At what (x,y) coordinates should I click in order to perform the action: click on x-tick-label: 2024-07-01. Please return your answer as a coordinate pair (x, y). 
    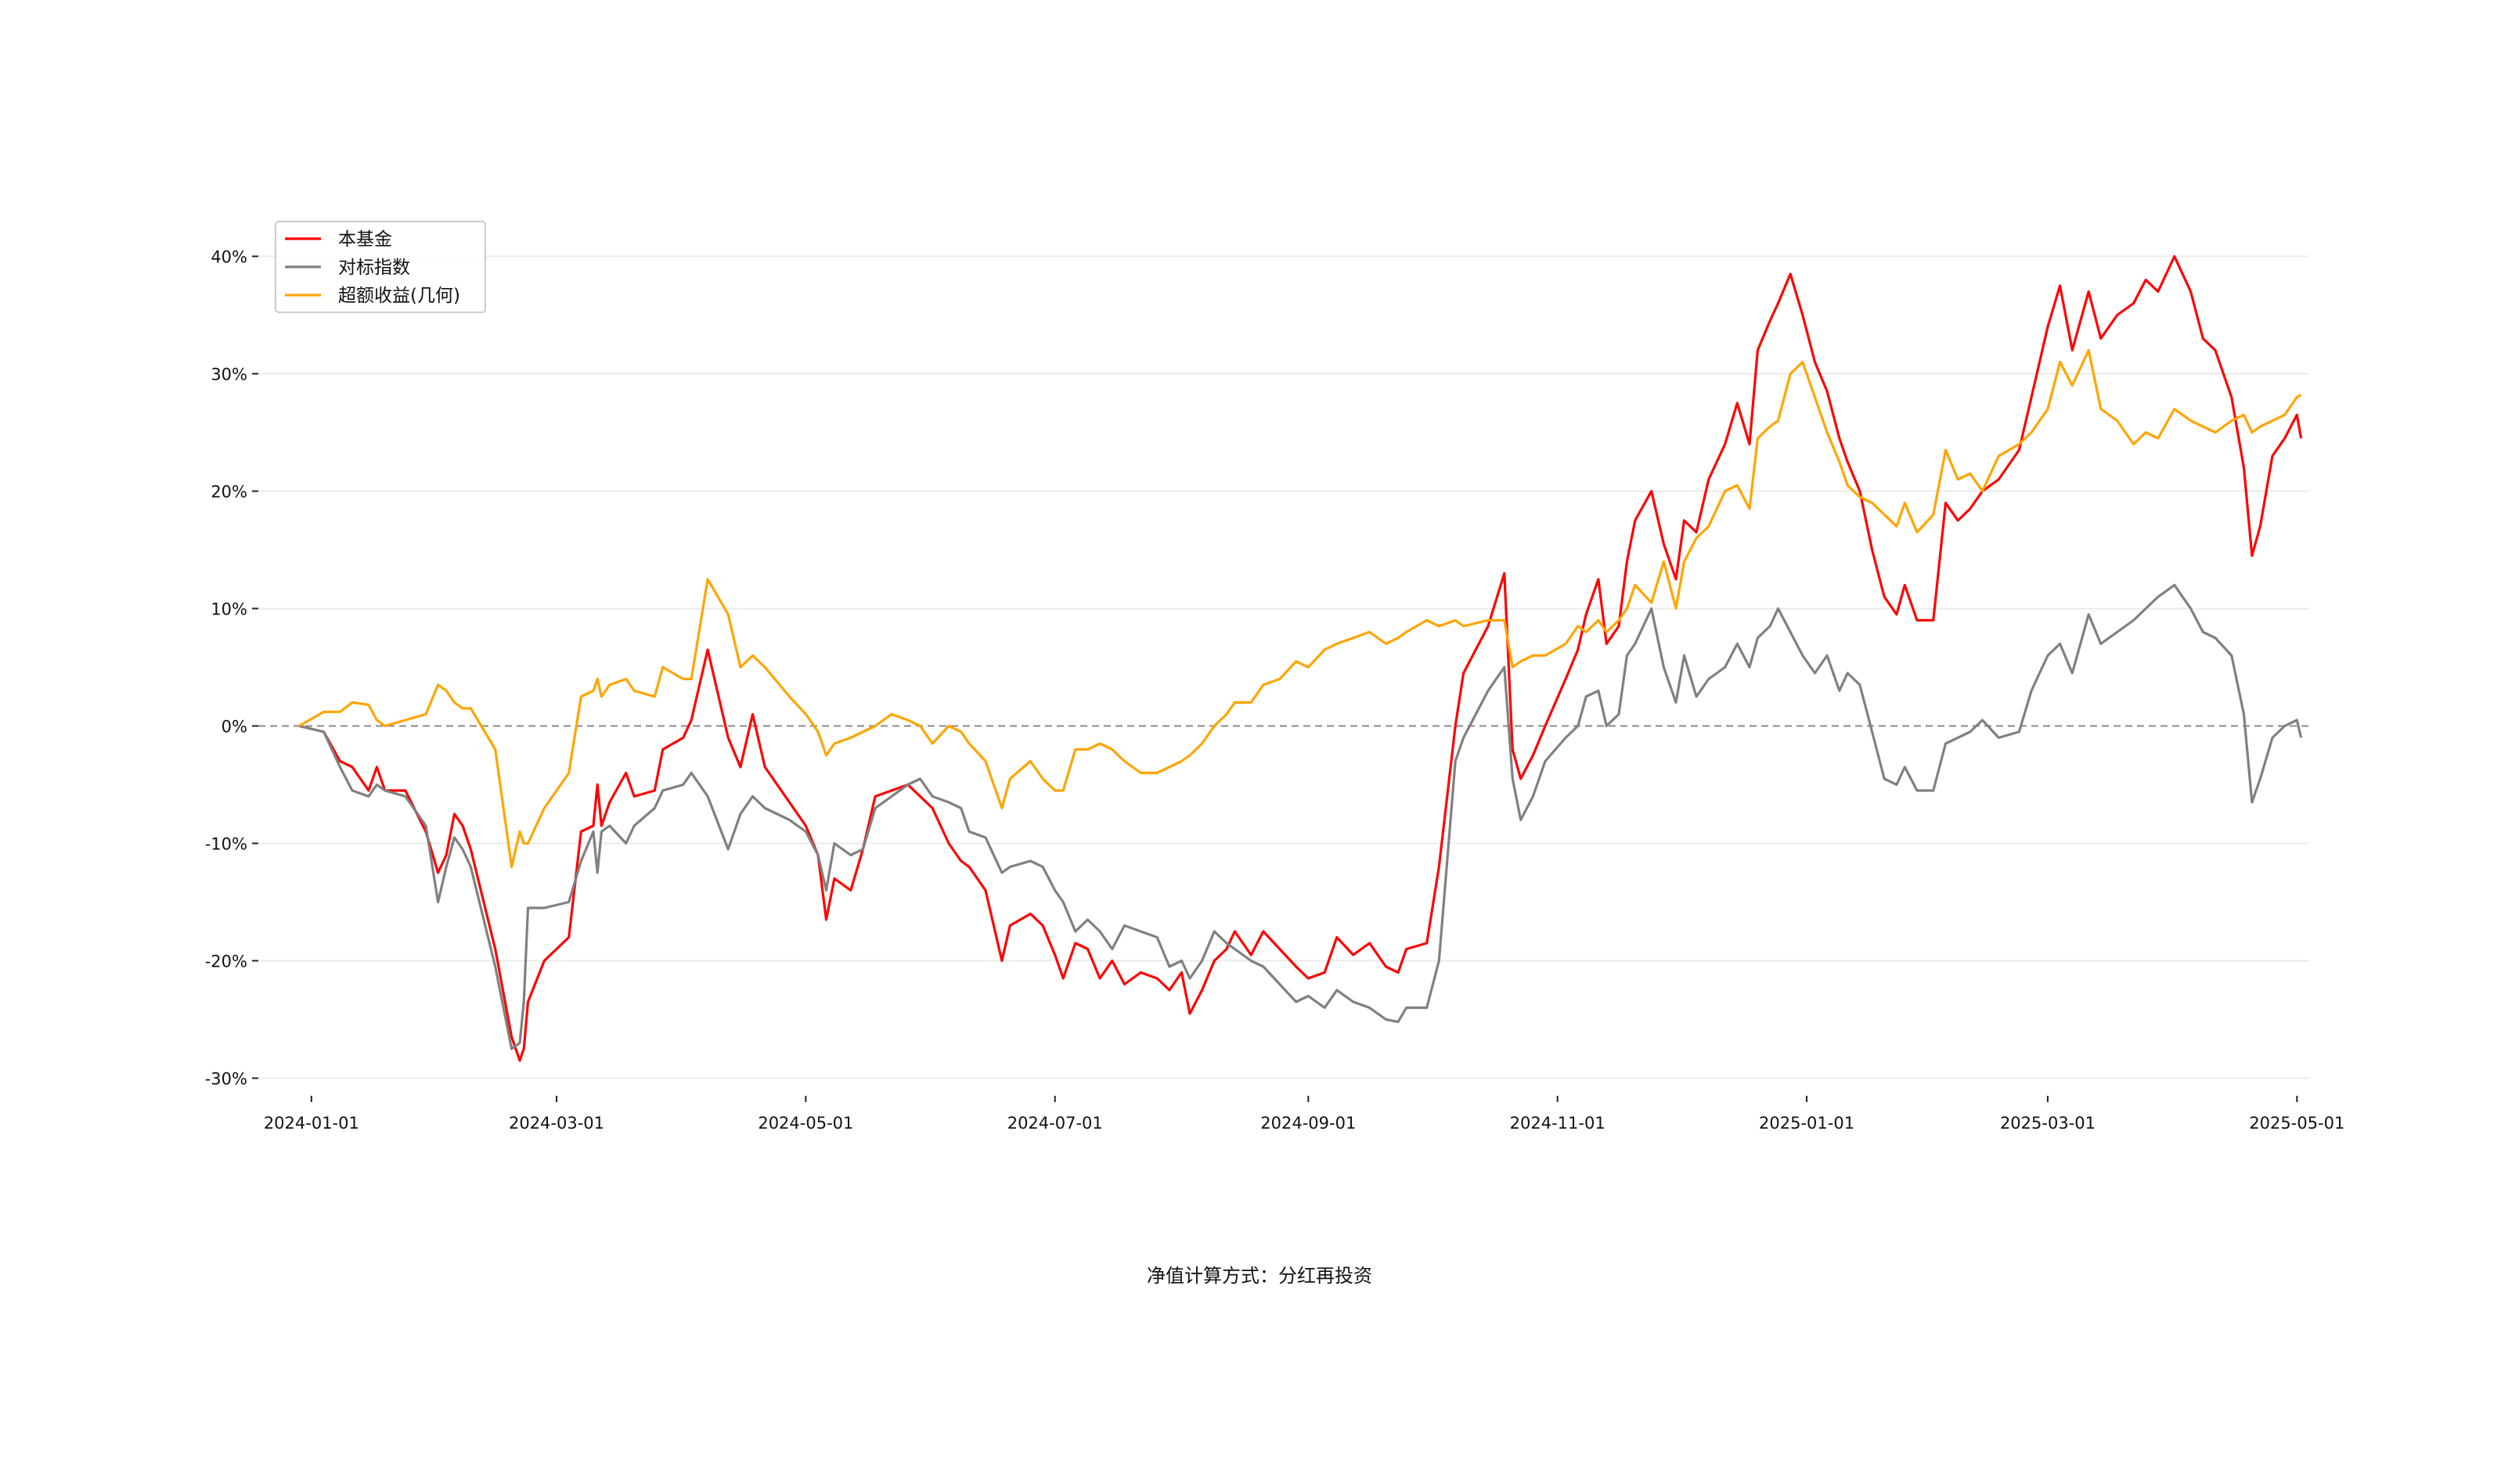
    Looking at the image, I should click on (1055, 1123).